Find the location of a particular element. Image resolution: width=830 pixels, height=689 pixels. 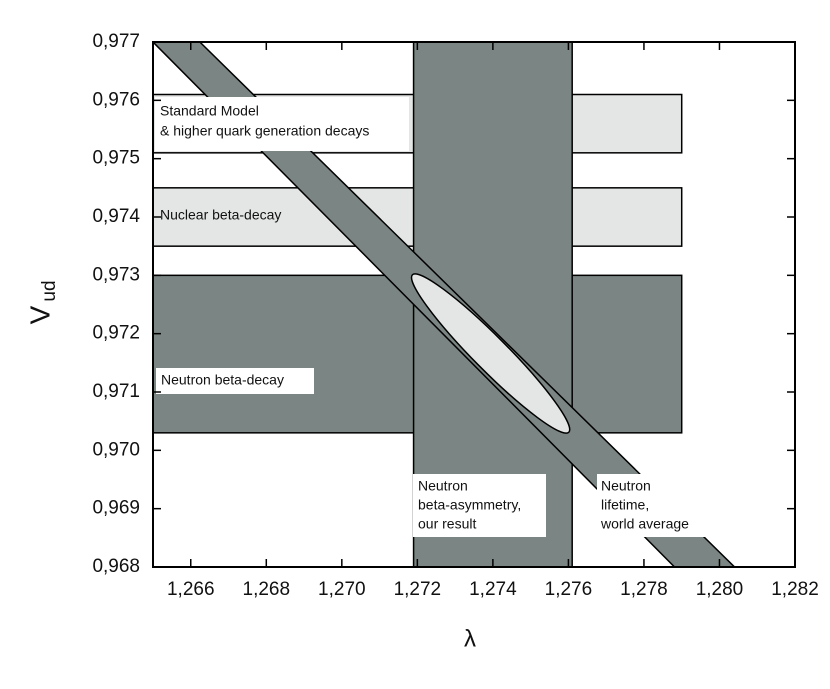

region-label: lifetime, is located at coordinates (625, 505).